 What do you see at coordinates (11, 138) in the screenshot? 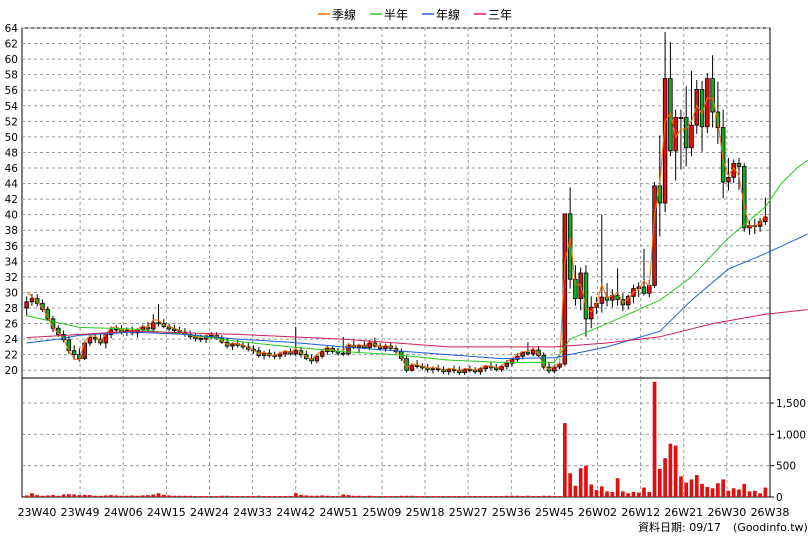
I see `price-tick-label: 50` at bounding box center [11, 138].